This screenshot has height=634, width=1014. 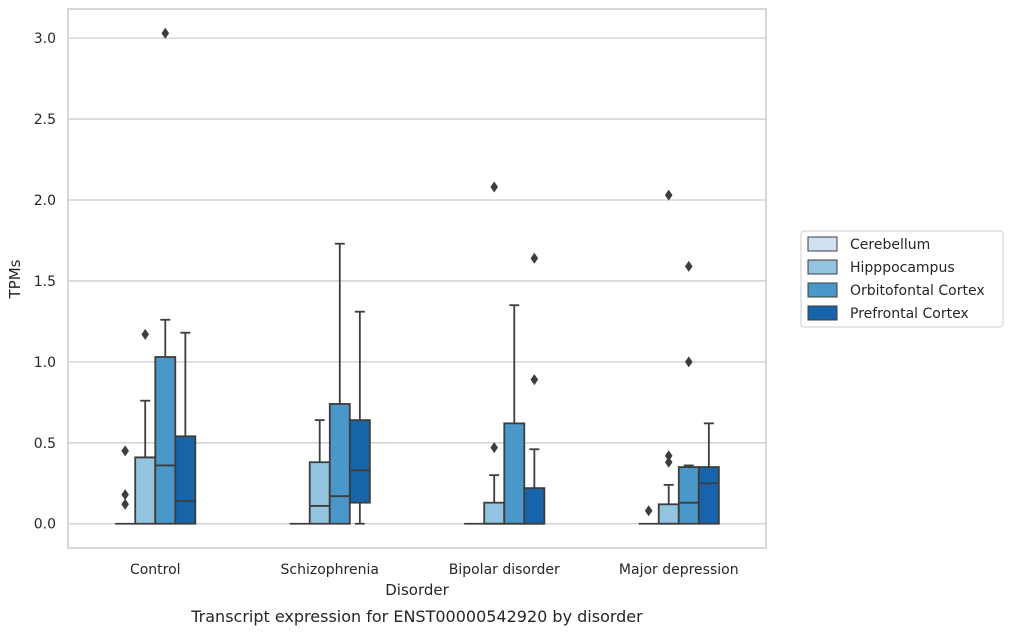 What do you see at coordinates (417, 590) in the screenshot?
I see `x-axis-title: Disorder` at bounding box center [417, 590].